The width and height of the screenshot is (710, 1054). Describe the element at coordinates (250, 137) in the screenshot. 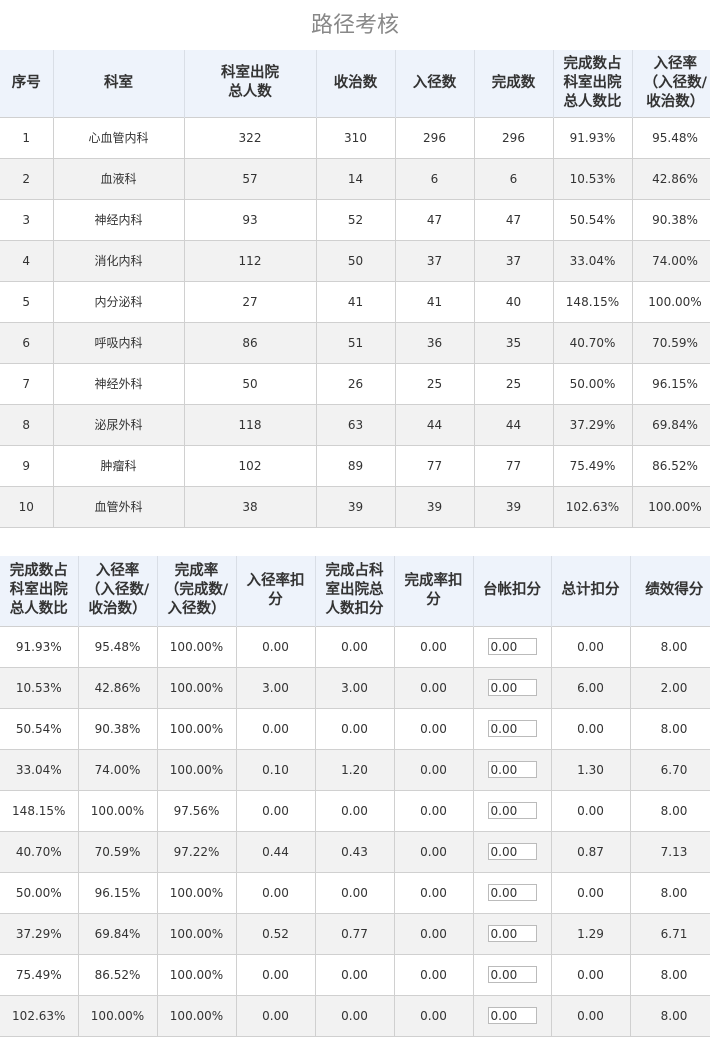

I see `table-cell: 322` at that location.